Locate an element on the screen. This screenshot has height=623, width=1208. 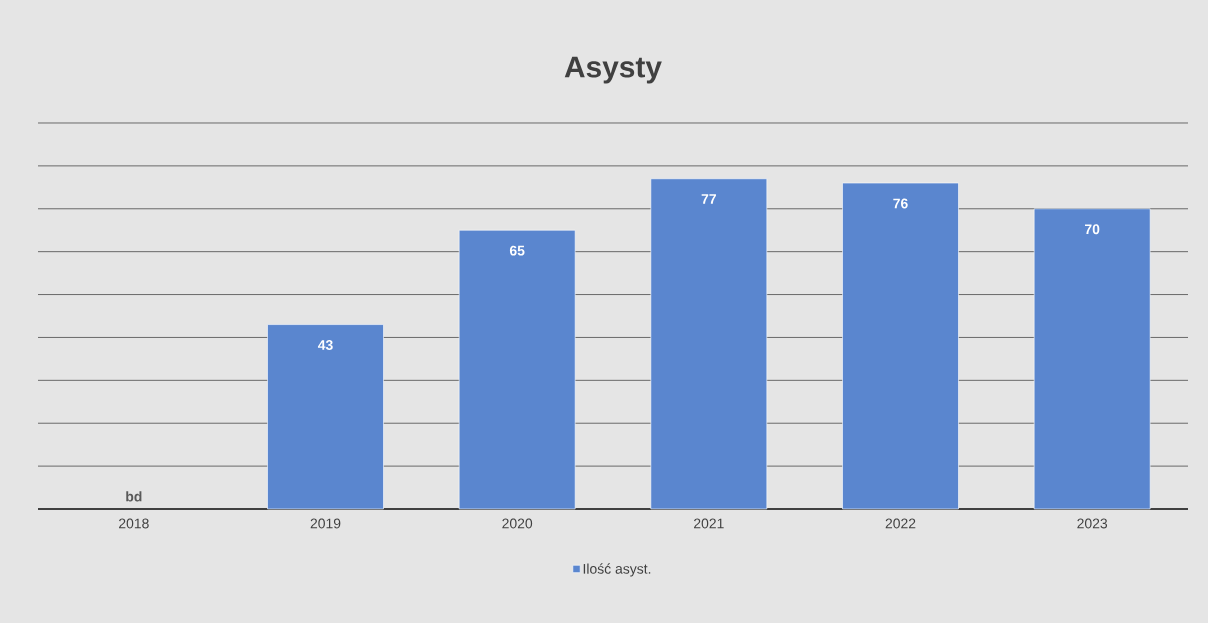
x-tick-label: 2022 is located at coordinates (900, 523).